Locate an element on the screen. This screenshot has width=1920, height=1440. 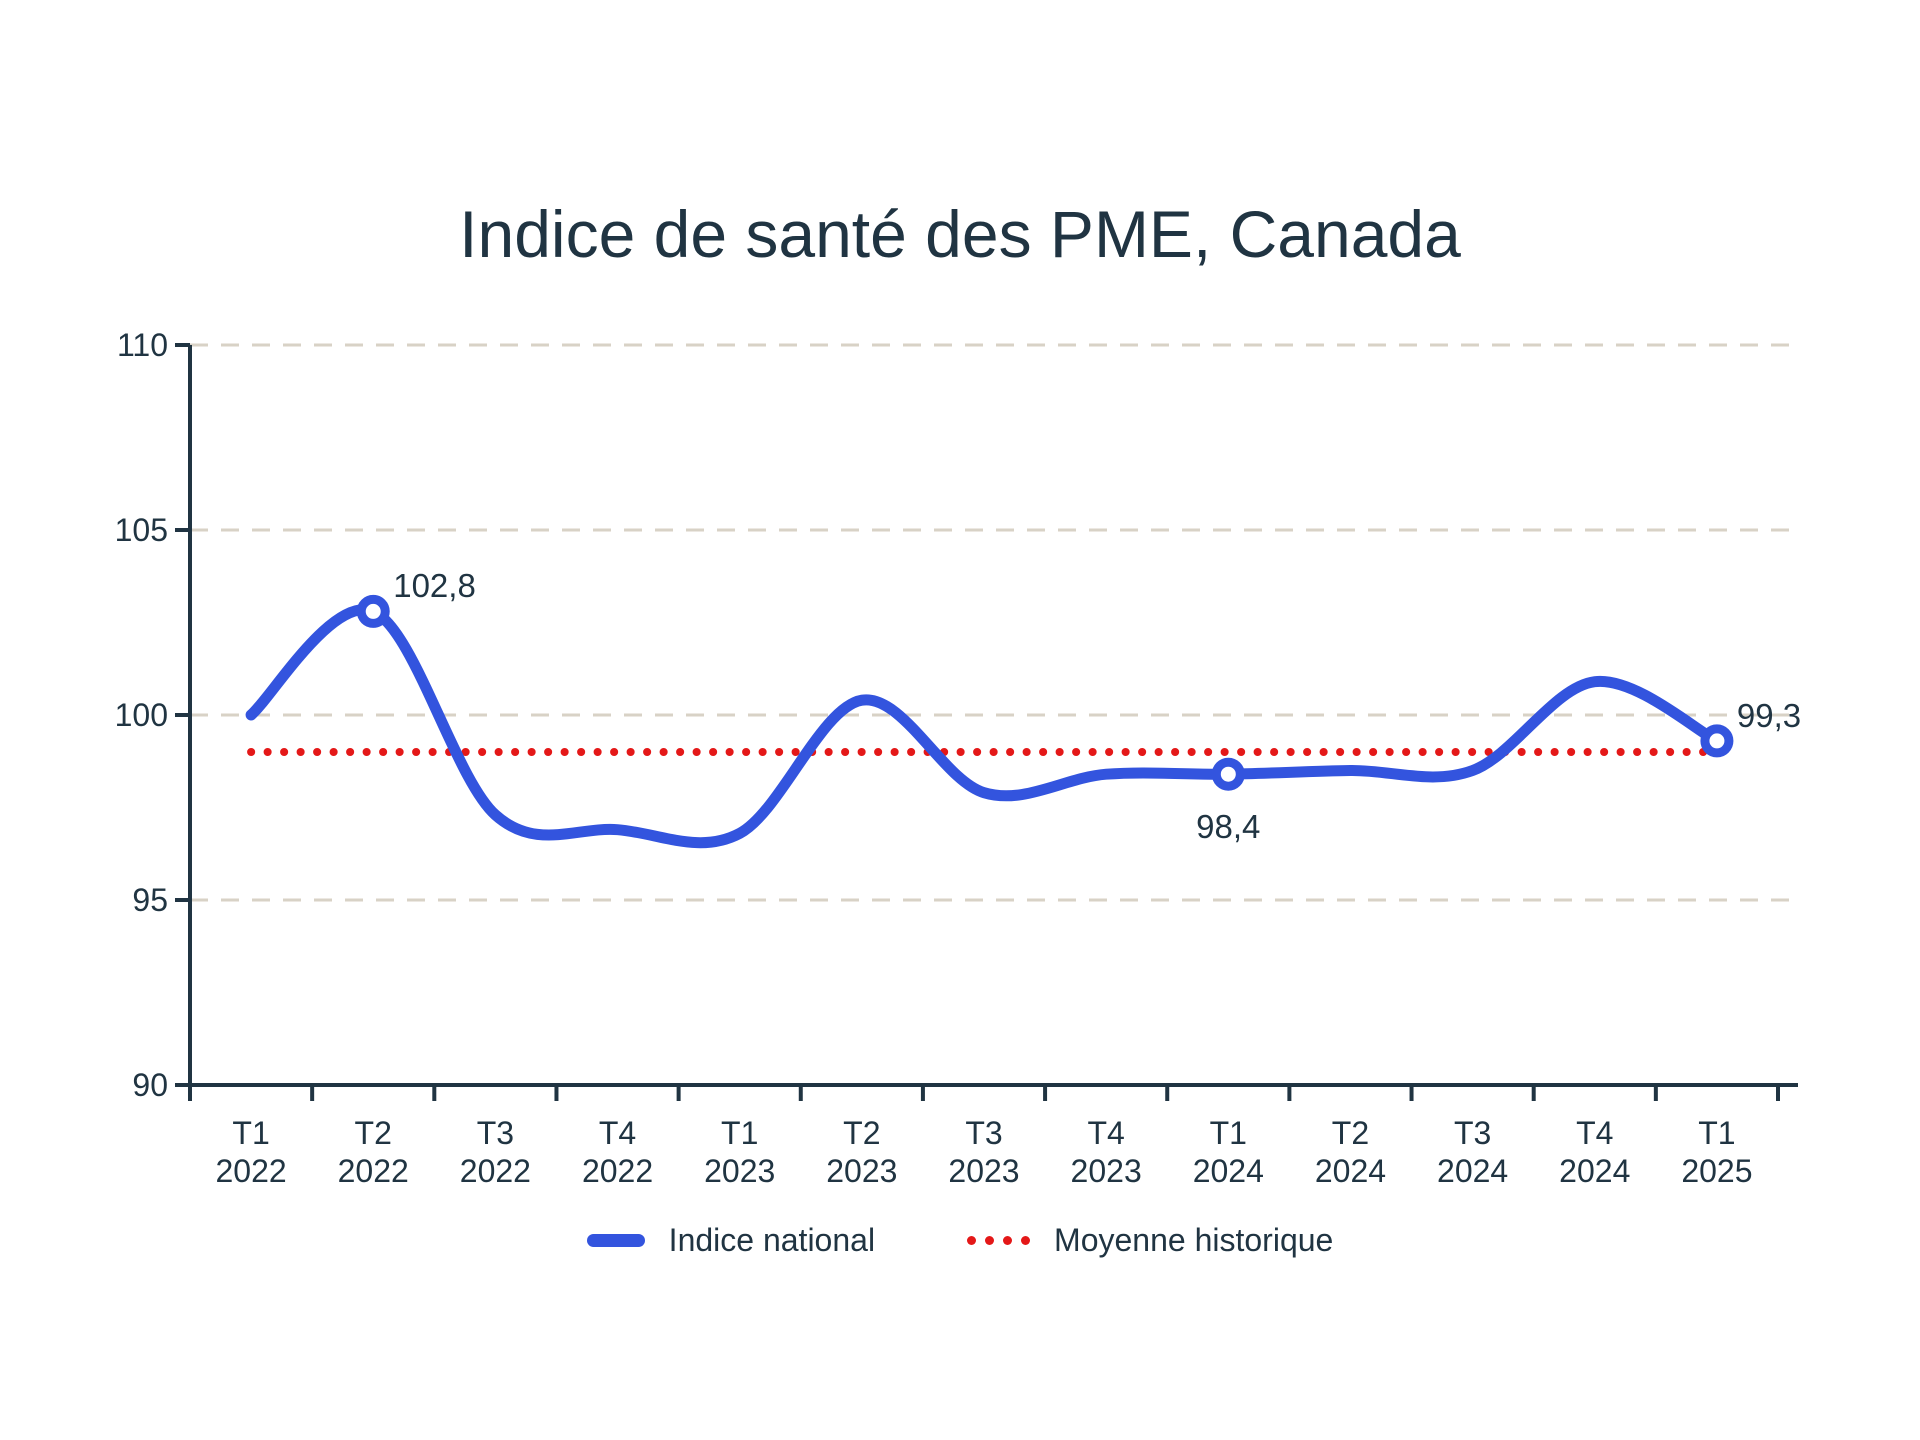
legend-item-moyenne-historique: Moyenne historique is located at coordinates (1150, 1240).